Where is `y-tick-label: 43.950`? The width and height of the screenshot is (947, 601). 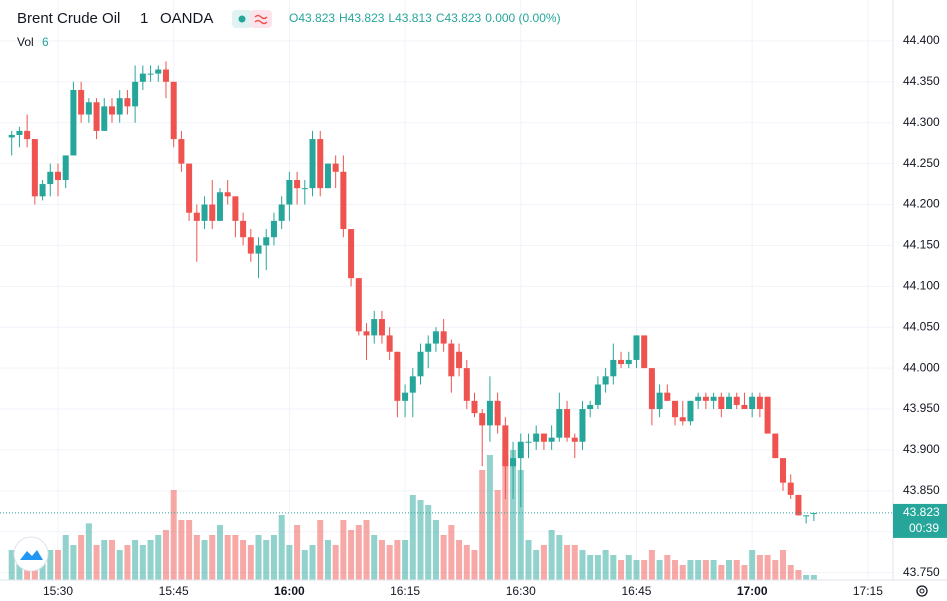 y-tick-label: 43.950 is located at coordinates (921, 408).